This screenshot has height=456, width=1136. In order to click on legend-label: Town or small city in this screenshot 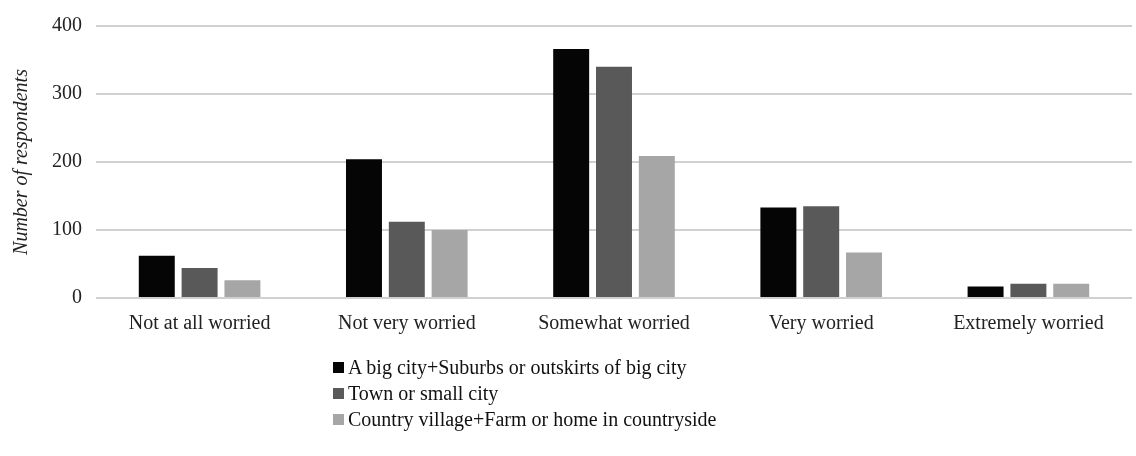, I will do `click(423, 393)`.